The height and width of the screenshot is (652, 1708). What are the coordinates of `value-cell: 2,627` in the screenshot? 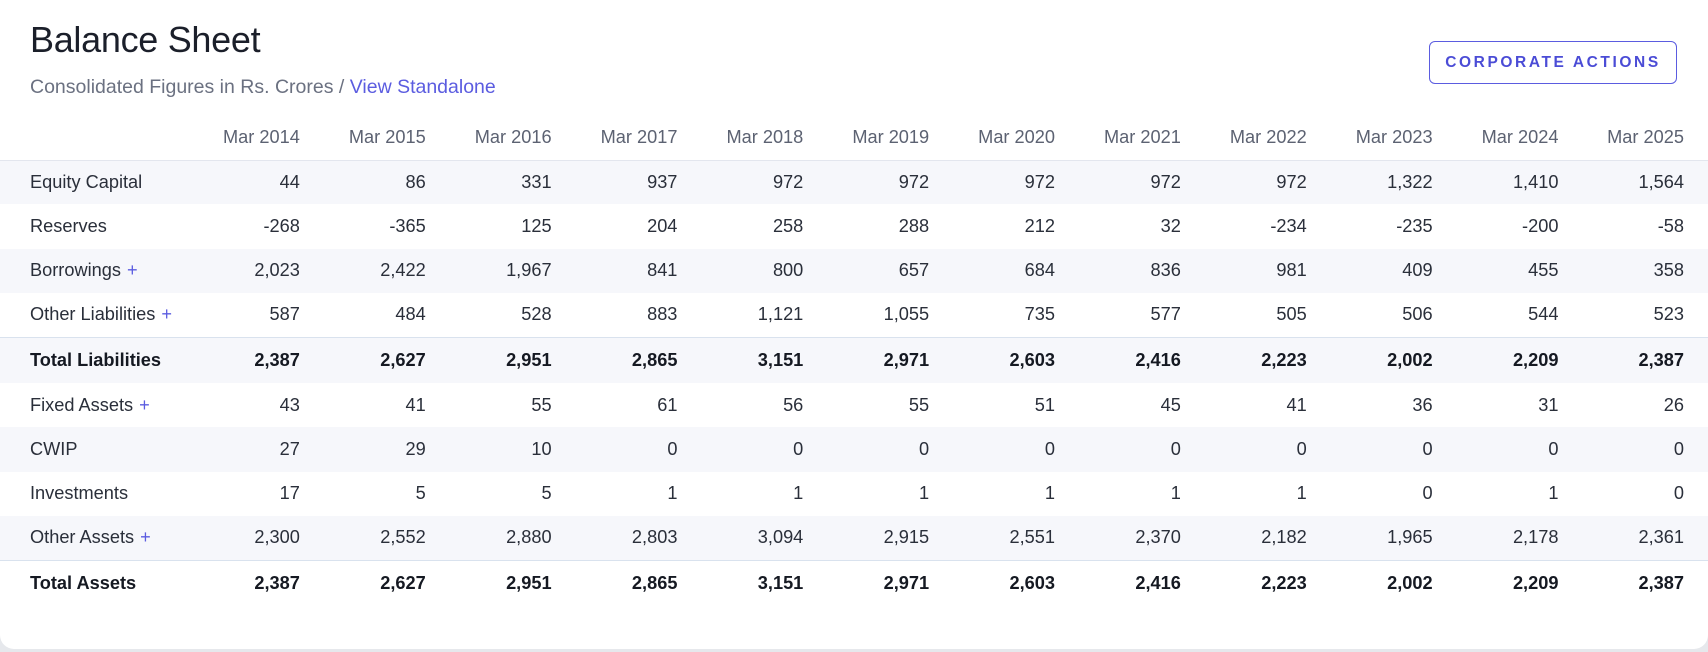 It's located at (388, 360).